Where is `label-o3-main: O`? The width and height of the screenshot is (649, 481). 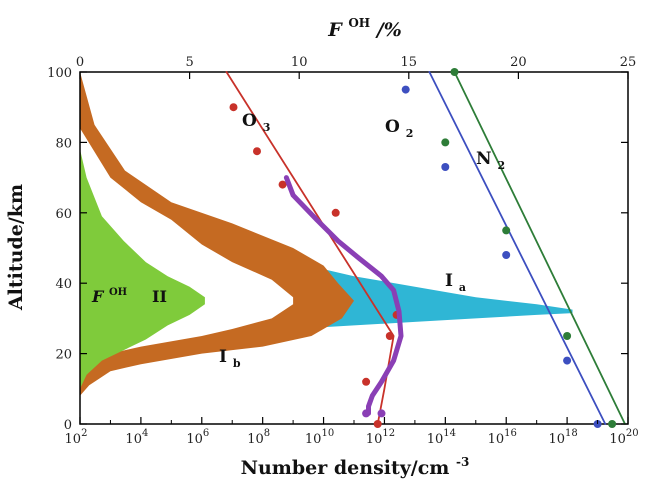
label-o3-main: O is located at coordinates (249, 121).